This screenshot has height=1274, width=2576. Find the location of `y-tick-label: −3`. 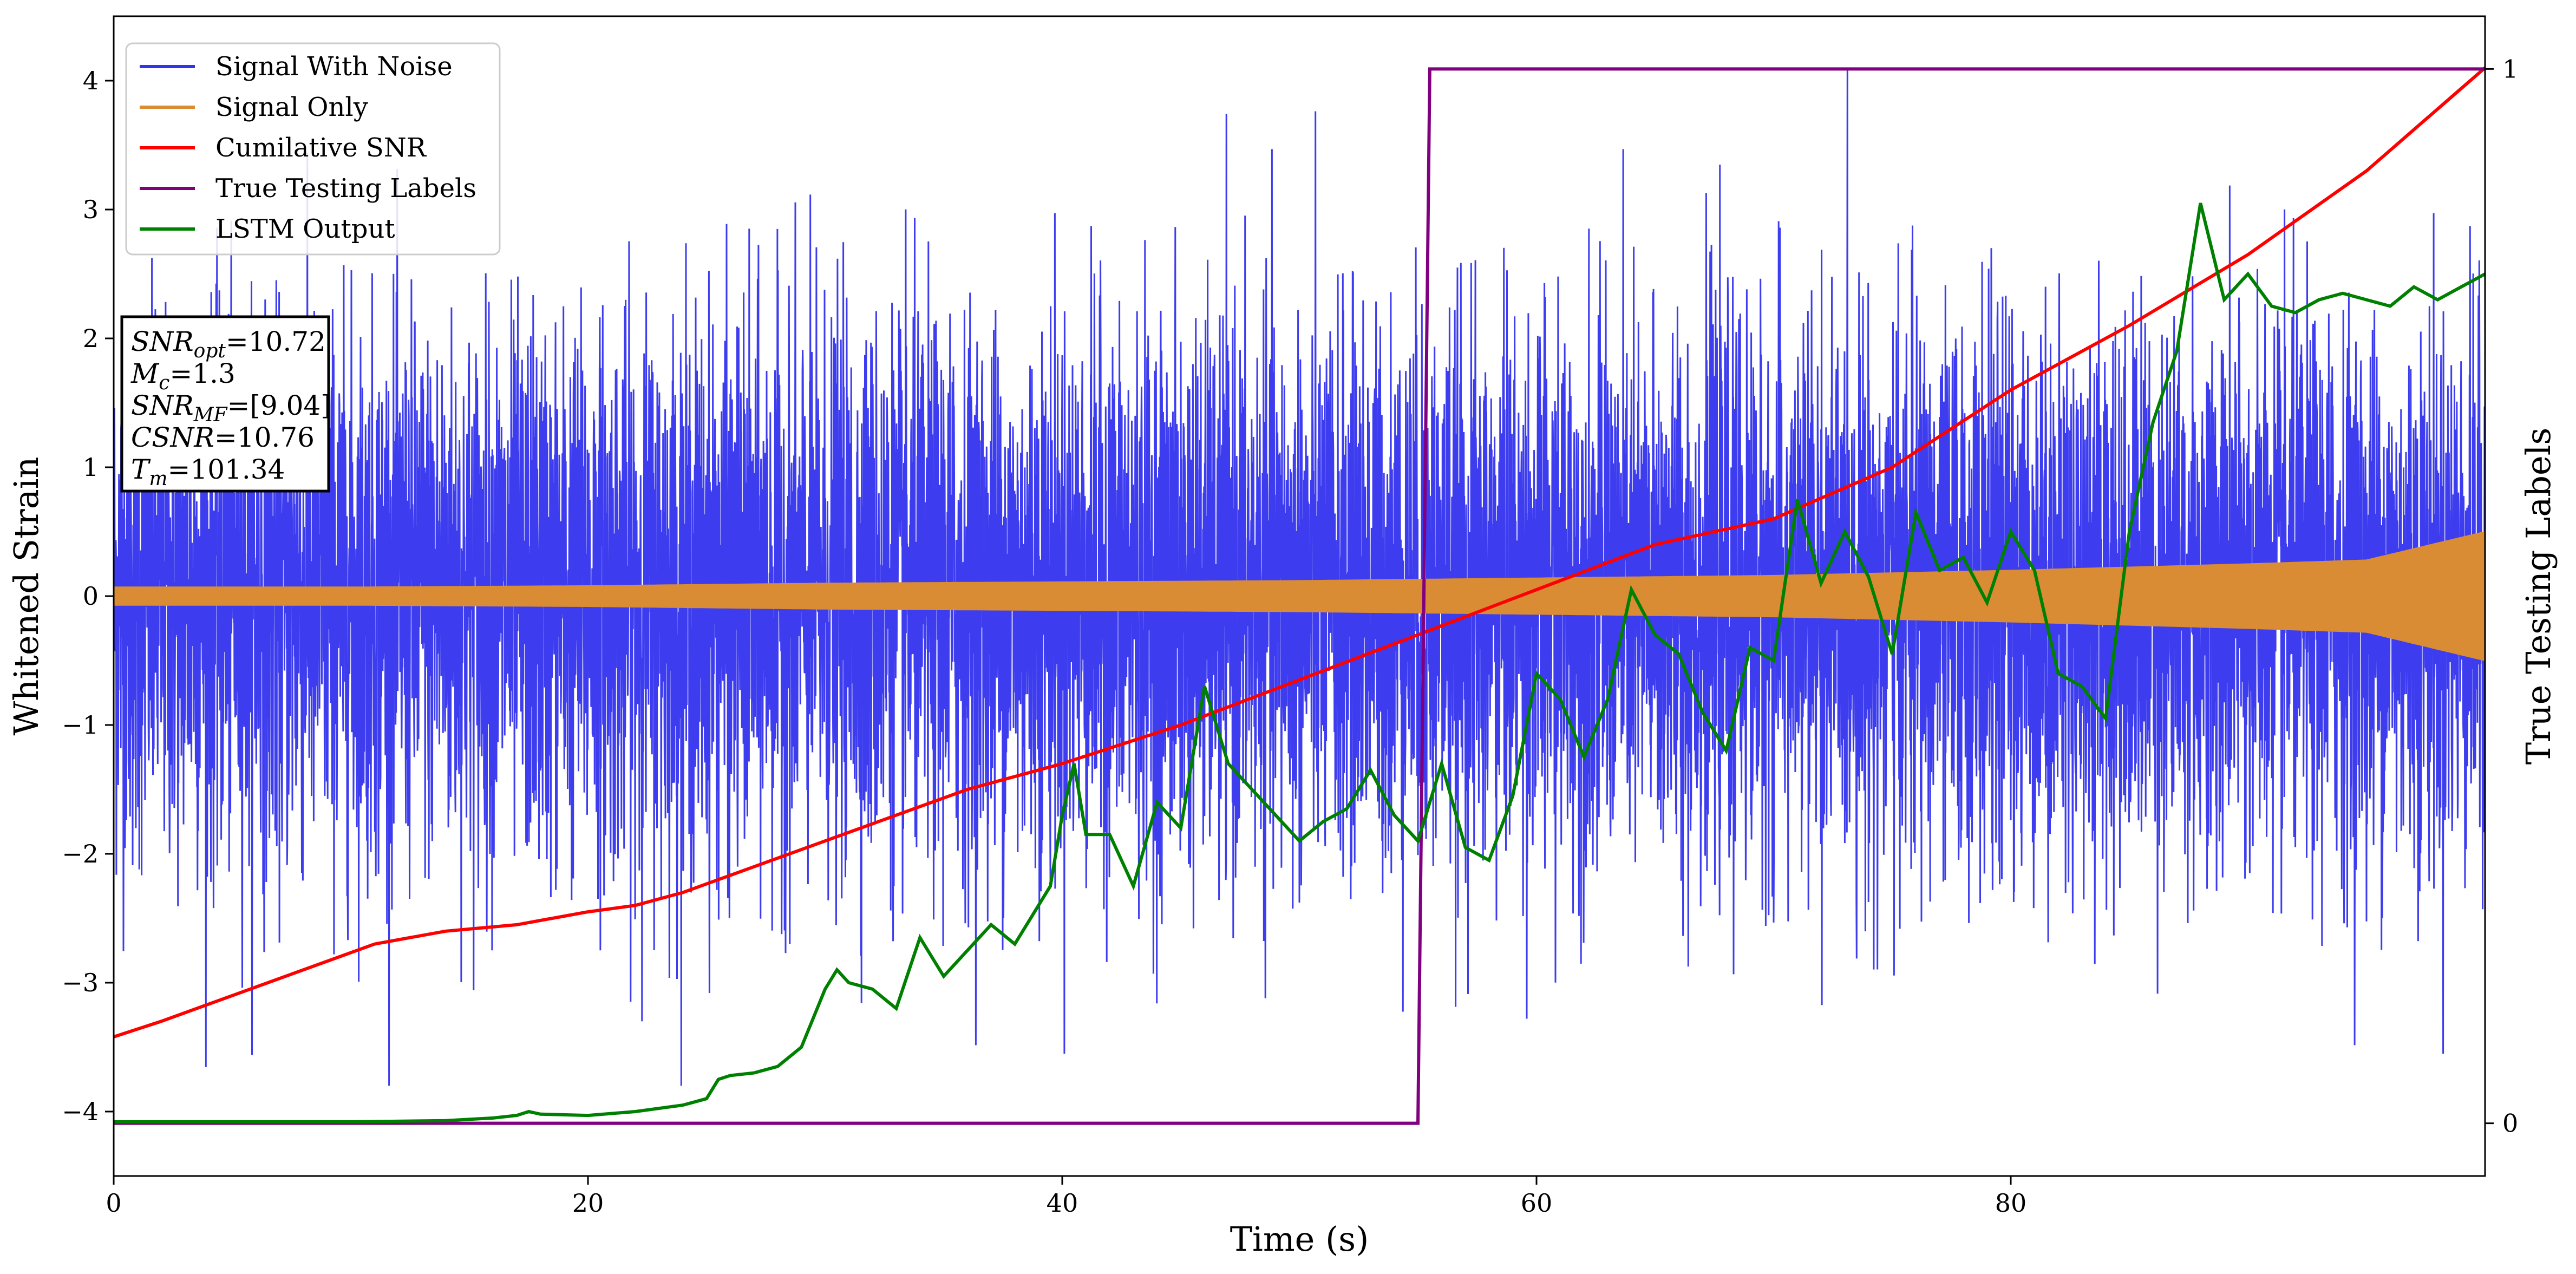

y-tick-label: −3 is located at coordinates (80, 982).